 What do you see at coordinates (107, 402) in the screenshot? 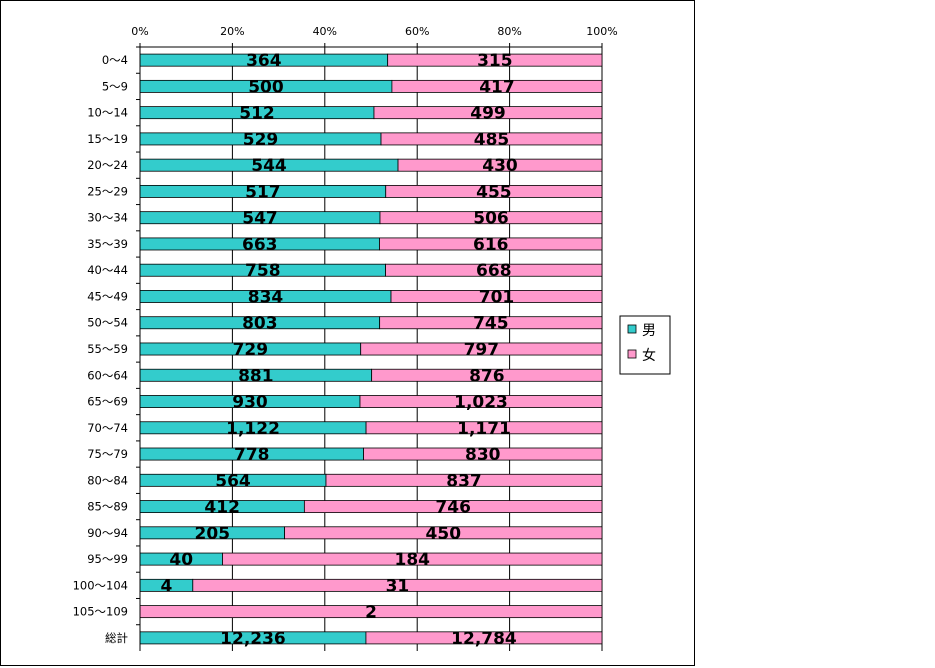
I see `category-label: 65～69` at bounding box center [107, 402].